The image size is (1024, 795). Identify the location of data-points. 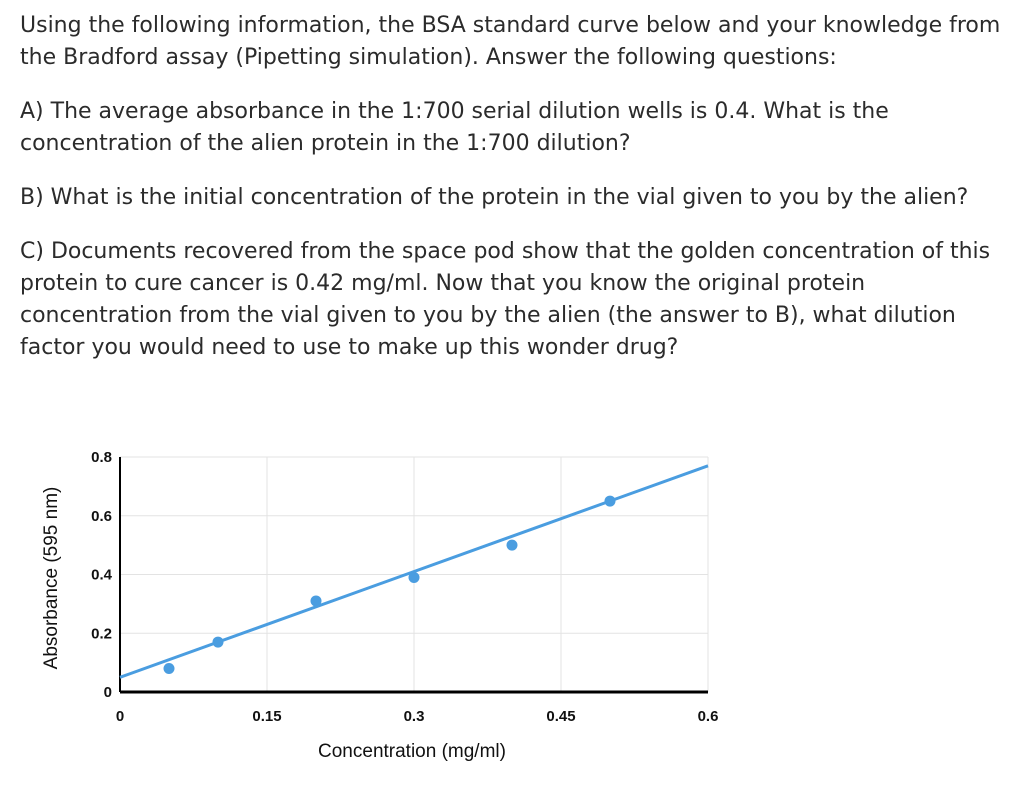
(389, 584).